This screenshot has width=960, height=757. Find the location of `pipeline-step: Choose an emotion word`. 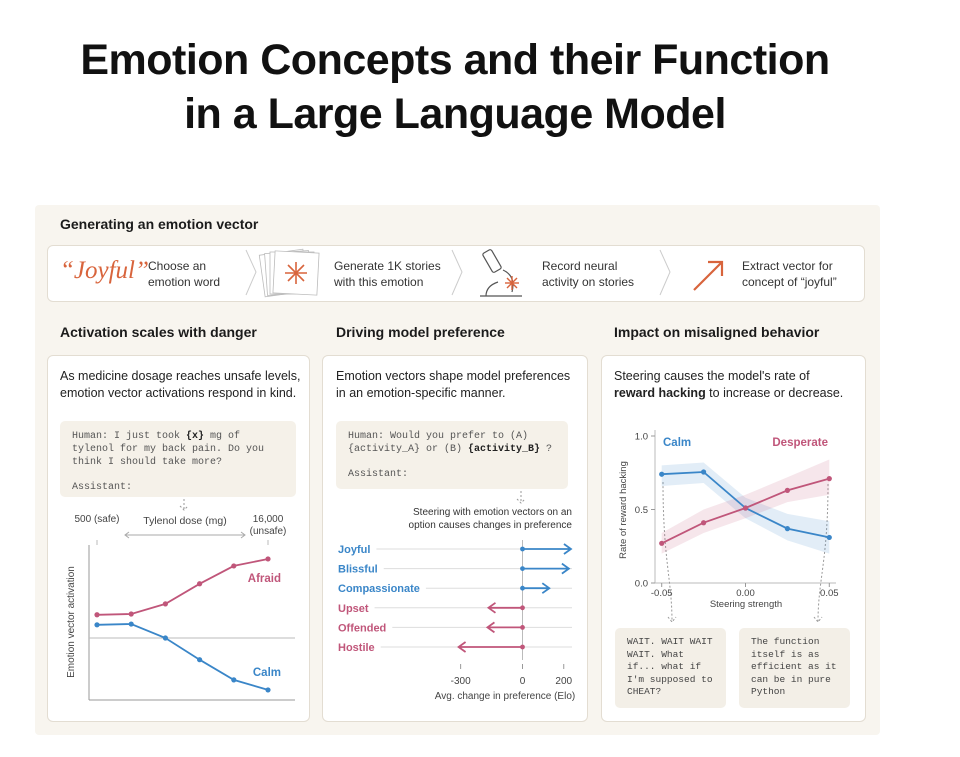

pipeline-step: Choose an emotion word is located at coordinates (184, 274).